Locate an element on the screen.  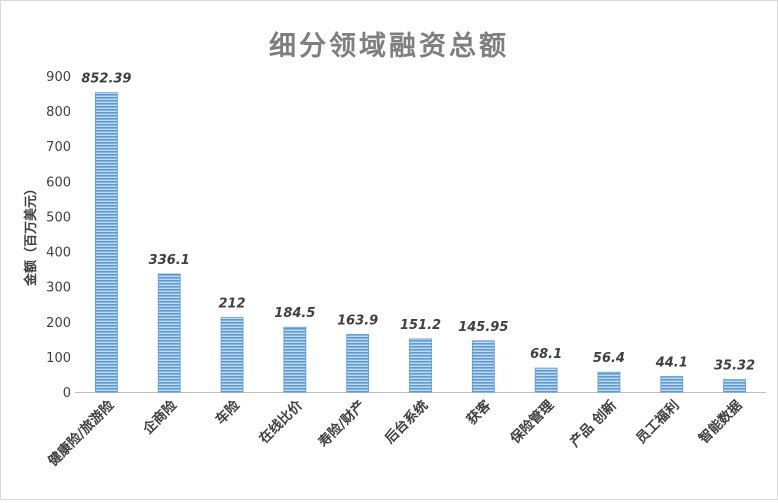
data-label: 212 is located at coordinates (231, 304).